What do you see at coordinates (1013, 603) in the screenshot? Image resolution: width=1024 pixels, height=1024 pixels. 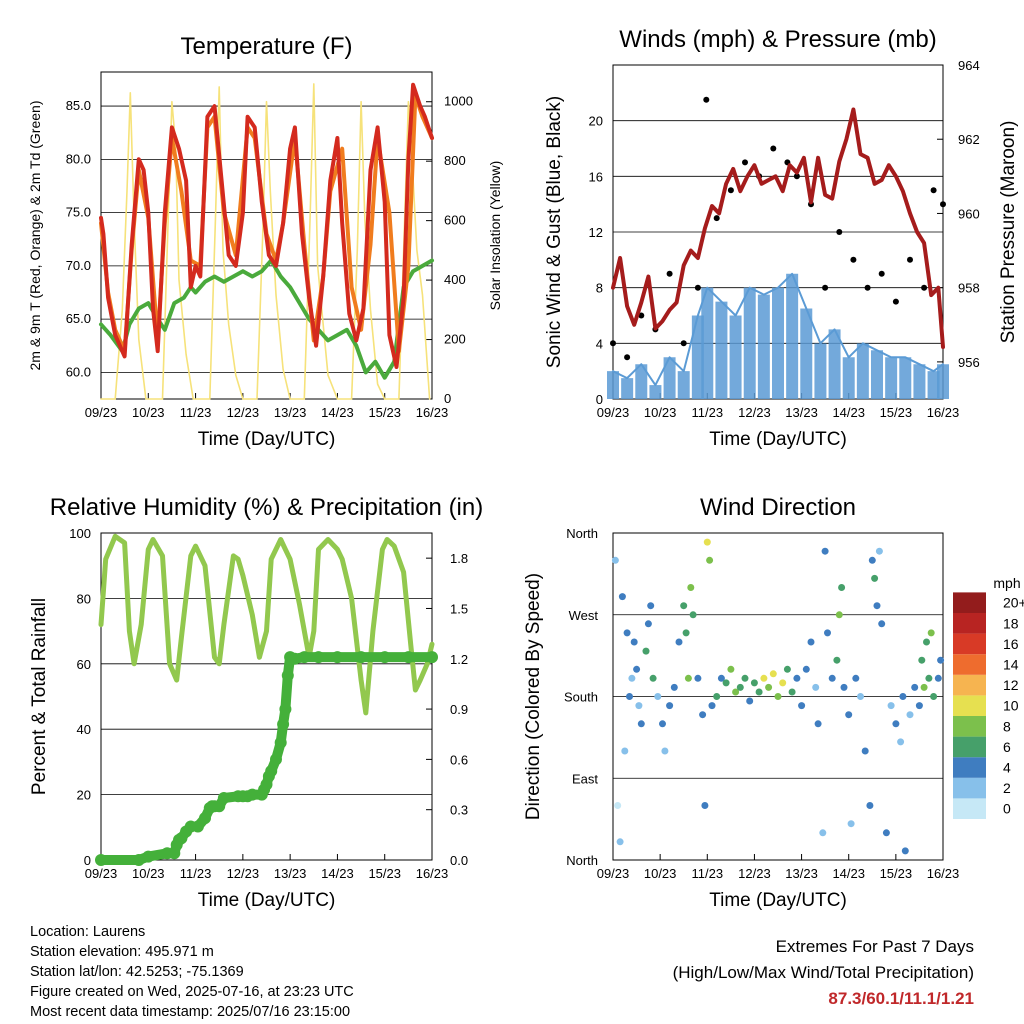 I see `dir-legend-label: 20+` at bounding box center [1013, 603].